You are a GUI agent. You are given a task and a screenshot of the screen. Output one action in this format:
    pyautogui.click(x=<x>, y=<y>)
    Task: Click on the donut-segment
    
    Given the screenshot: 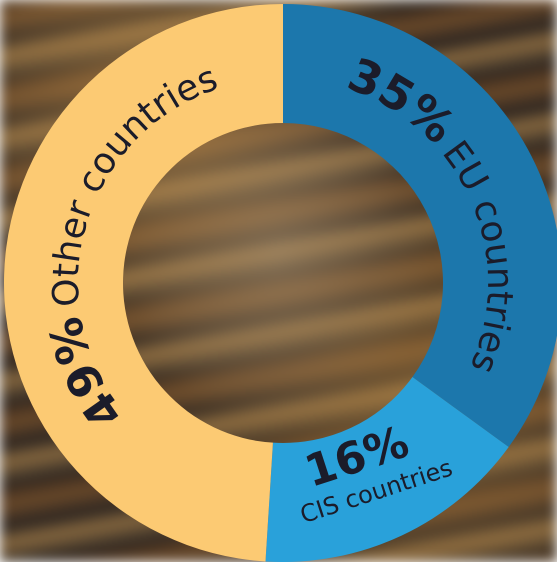 What is the action you would take?
    pyautogui.click(x=387, y=469)
    